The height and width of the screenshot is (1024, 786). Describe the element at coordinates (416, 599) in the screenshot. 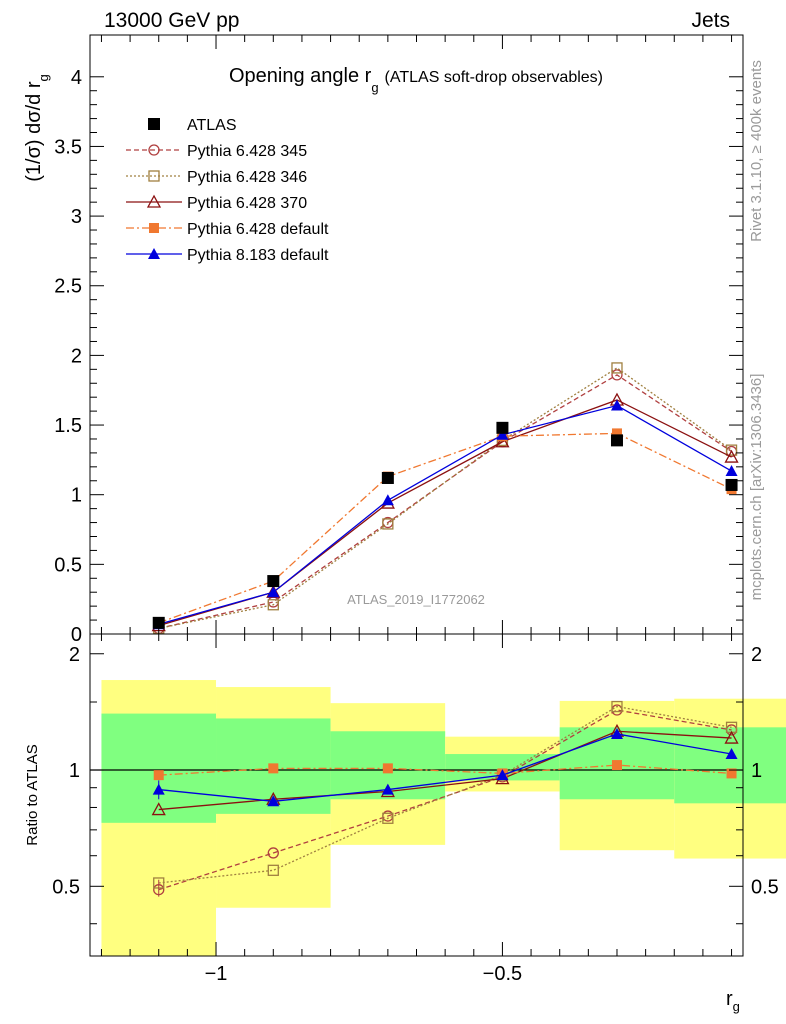

I see `analysis-watermark: ATLAS_2019_I1772062` at that location.